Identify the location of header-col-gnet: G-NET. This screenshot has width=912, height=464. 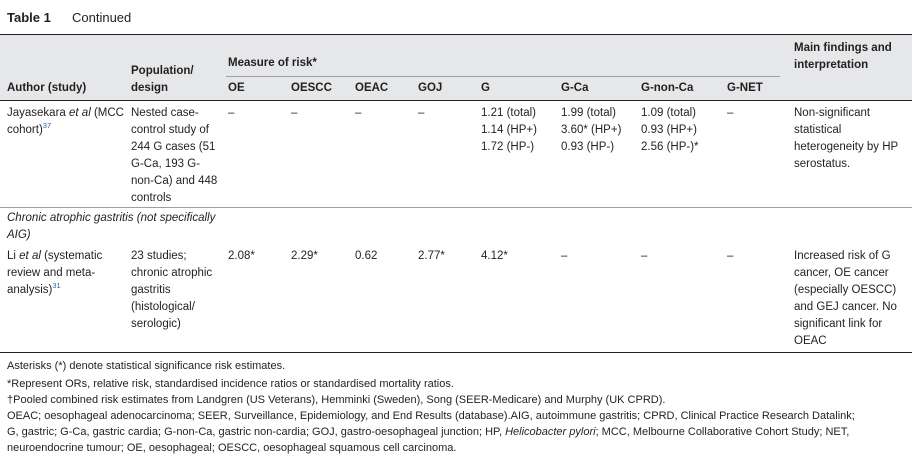
(745, 88).